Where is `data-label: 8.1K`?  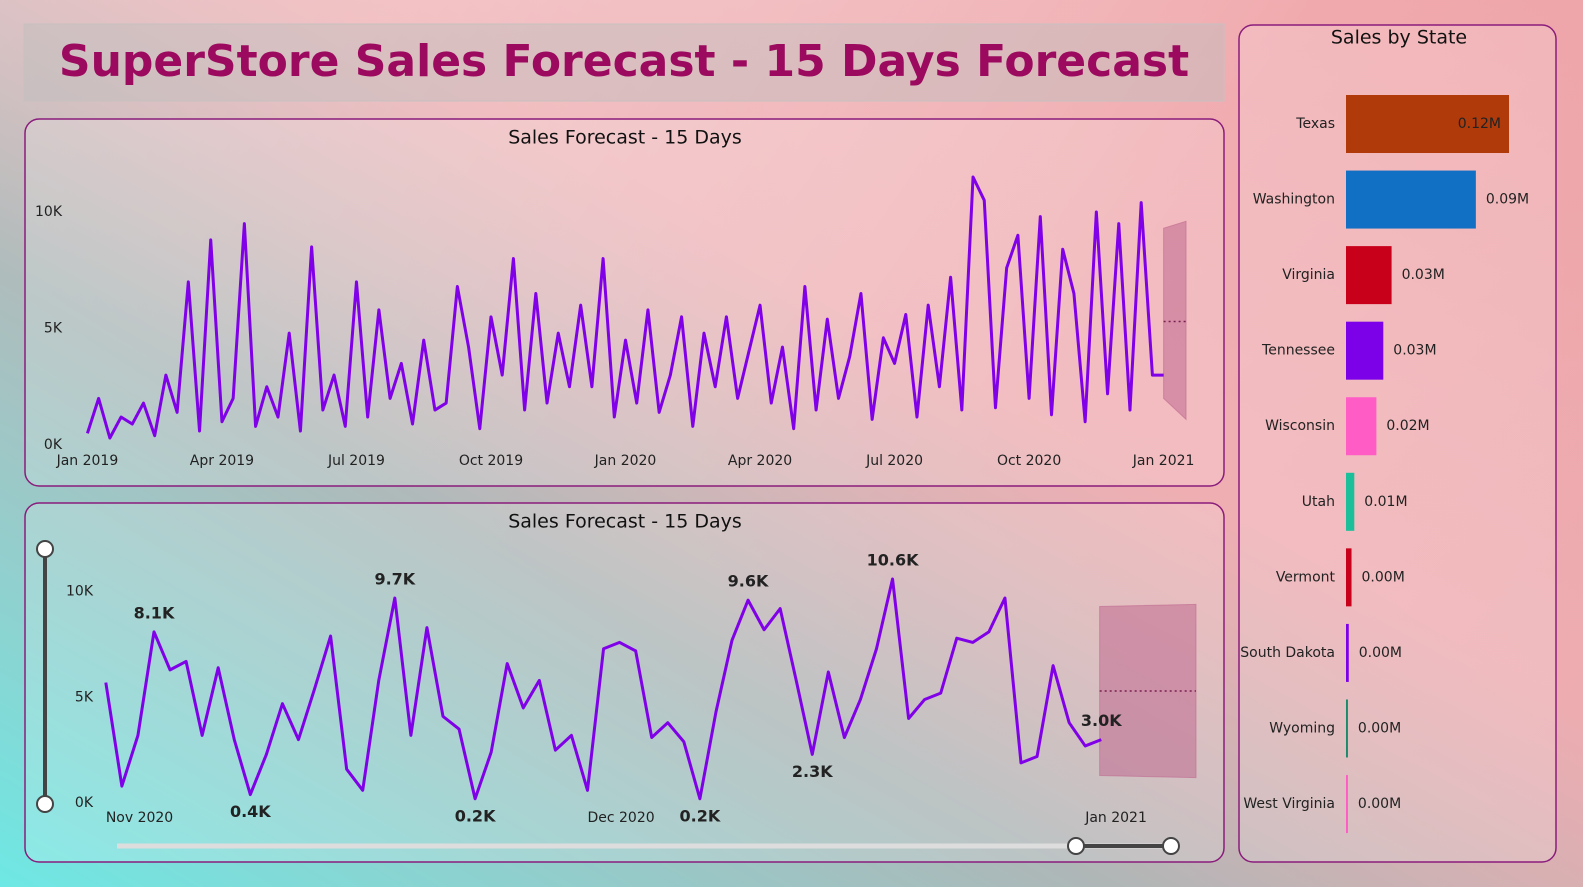
data-label: 8.1K is located at coordinates (154, 612).